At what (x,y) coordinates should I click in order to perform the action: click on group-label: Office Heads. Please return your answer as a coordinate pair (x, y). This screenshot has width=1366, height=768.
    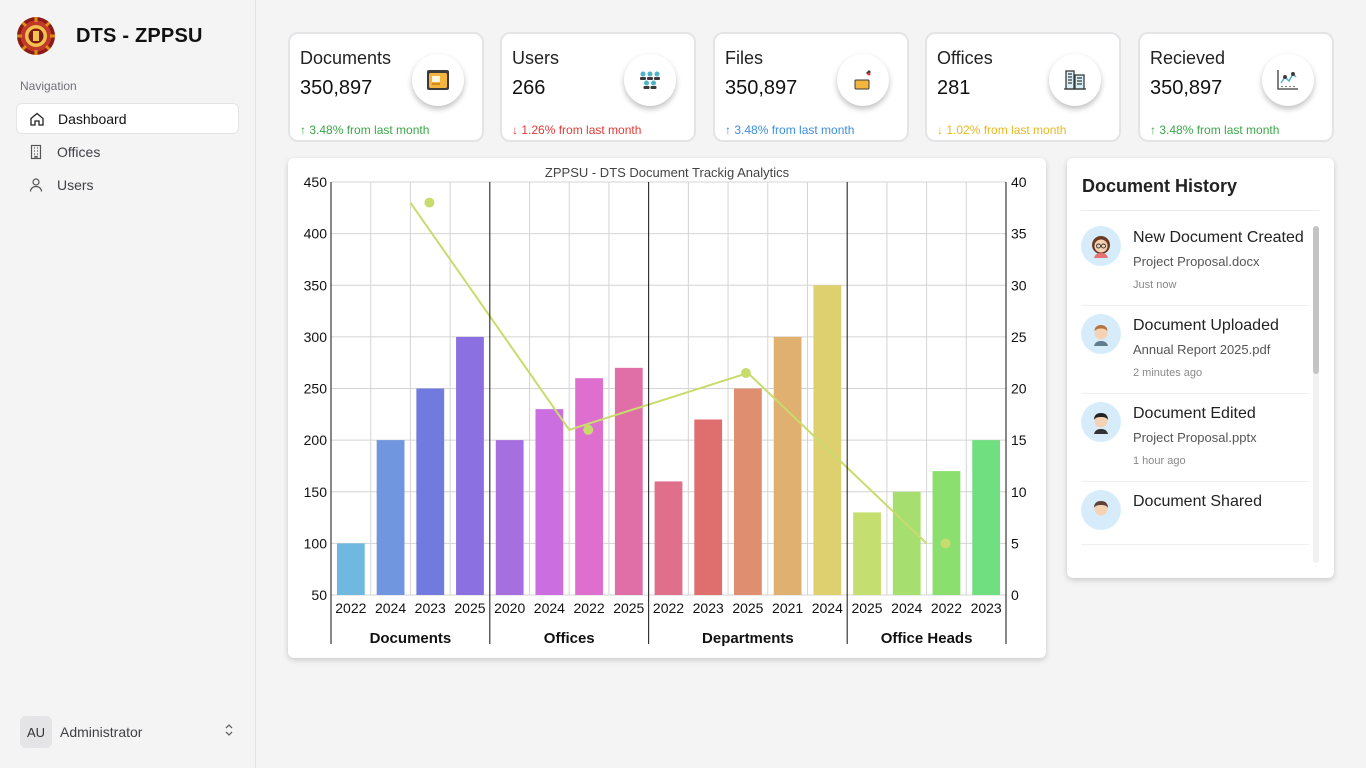
    Looking at the image, I should click on (927, 638).